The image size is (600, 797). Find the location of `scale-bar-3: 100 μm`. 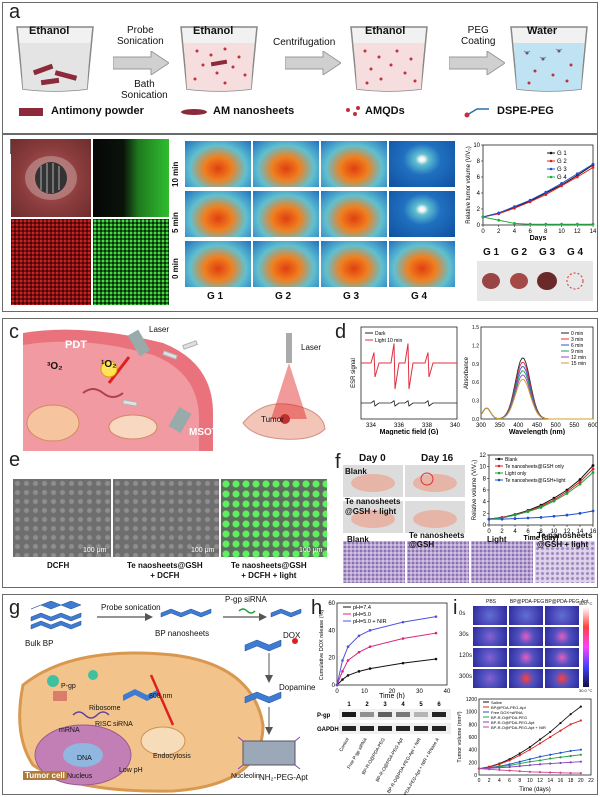

scale-bar-3: 100 μm is located at coordinates (311, 550).